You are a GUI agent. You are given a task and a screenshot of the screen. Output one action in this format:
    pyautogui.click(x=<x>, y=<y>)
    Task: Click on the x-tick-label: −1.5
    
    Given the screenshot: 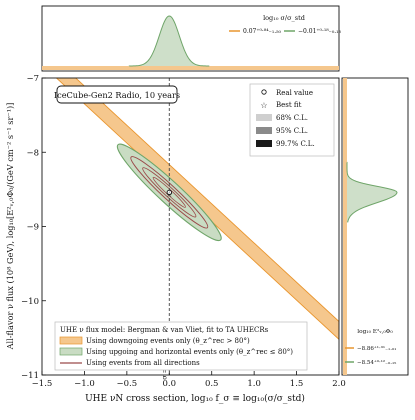 What is the action you would take?
    pyautogui.click(x=42, y=384)
    